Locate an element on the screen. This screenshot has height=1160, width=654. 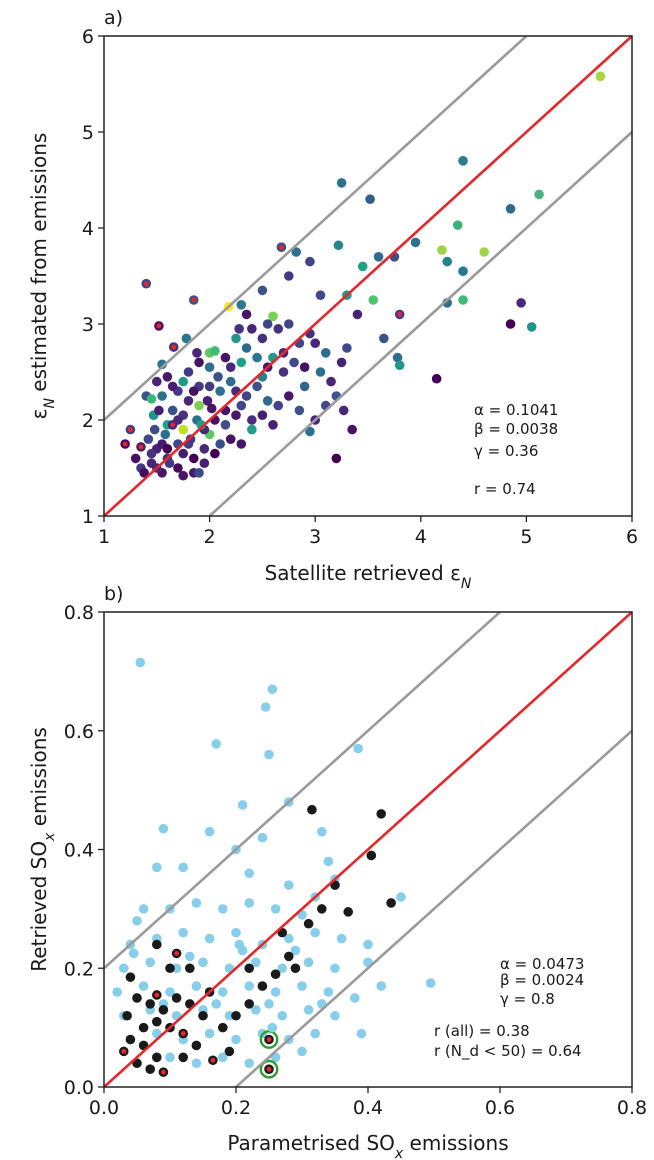
x-tick-label: 4 is located at coordinates (421, 537).